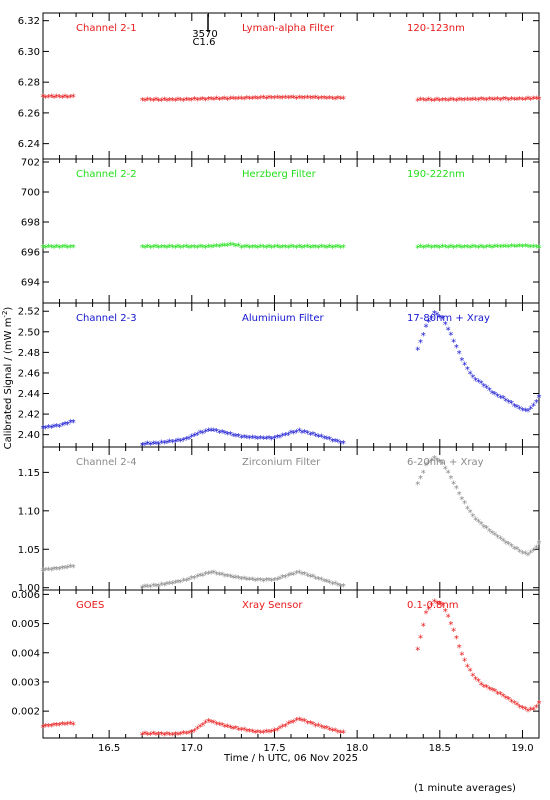 This screenshot has width=550, height=800. What do you see at coordinates (357, 748) in the screenshot?
I see `x-tick-label: 18.0` at bounding box center [357, 748].